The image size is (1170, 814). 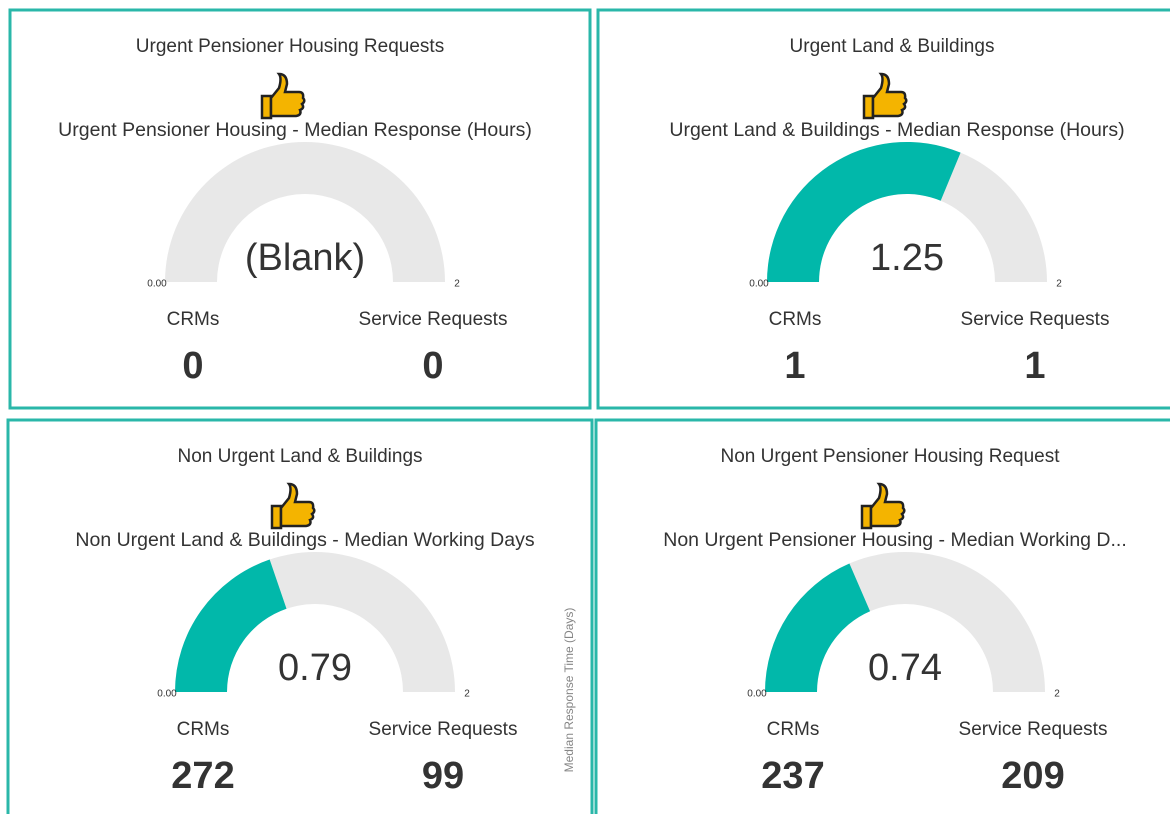 I want to click on gauge-value: 0.74, so click(x=905, y=668).